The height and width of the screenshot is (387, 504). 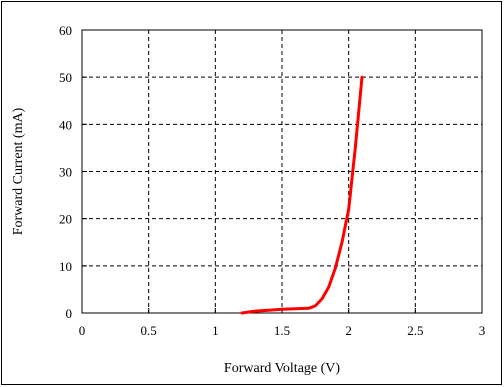 What do you see at coordinates (65, 172) in the screenshot?
I see `y-tick-label: 30` at bounding box center [65, 172].